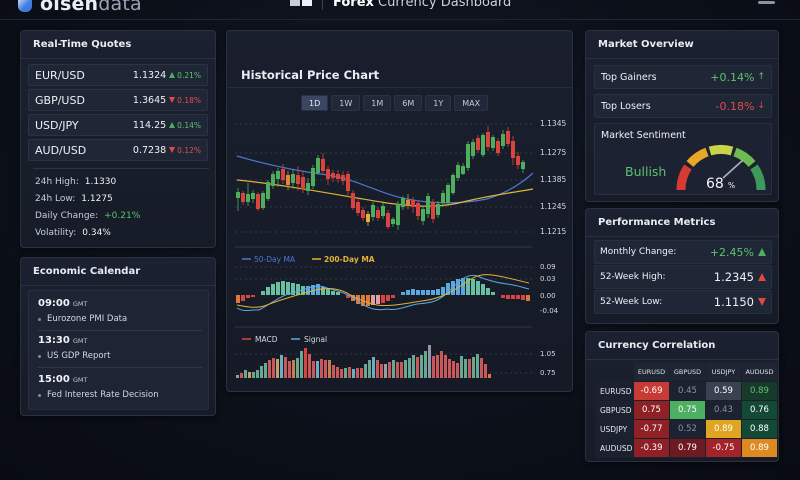 This screenshot has width=800, height=480. I want to click on column-header: AUDUSD, so click(759, 372).